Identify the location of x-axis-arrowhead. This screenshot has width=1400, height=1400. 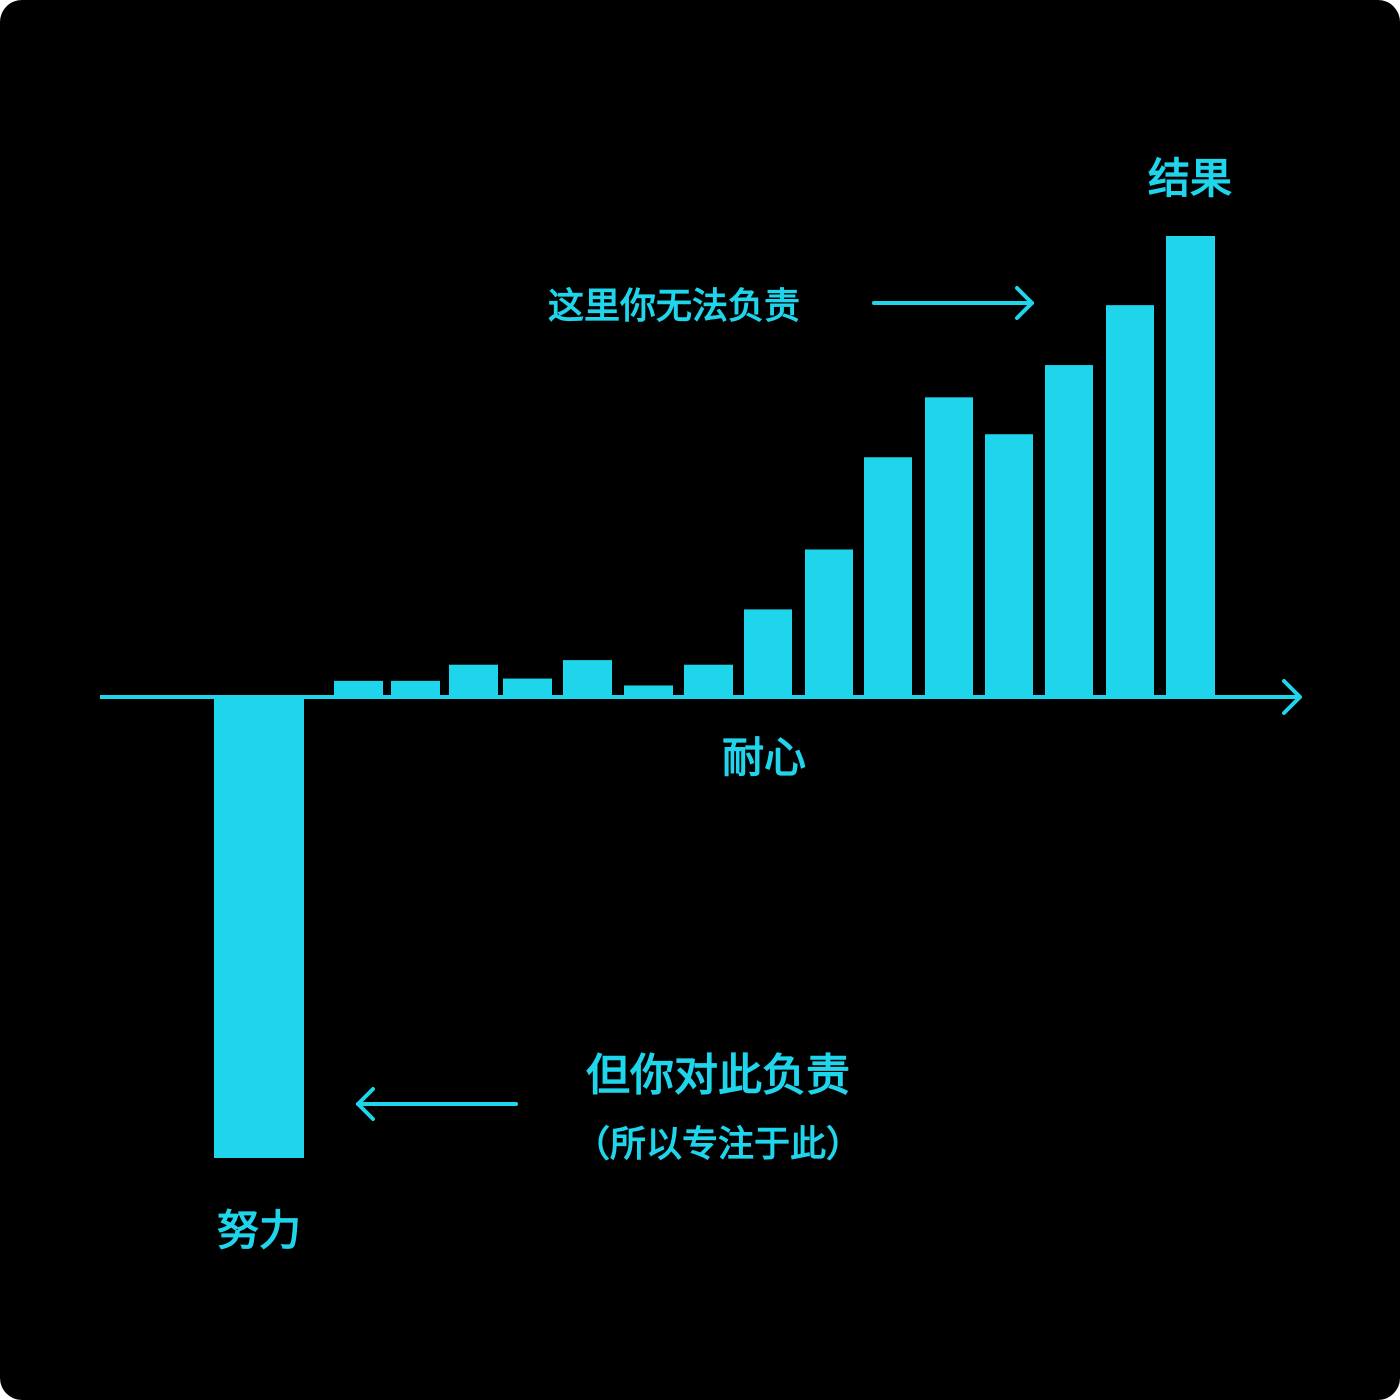
(1292, 697).